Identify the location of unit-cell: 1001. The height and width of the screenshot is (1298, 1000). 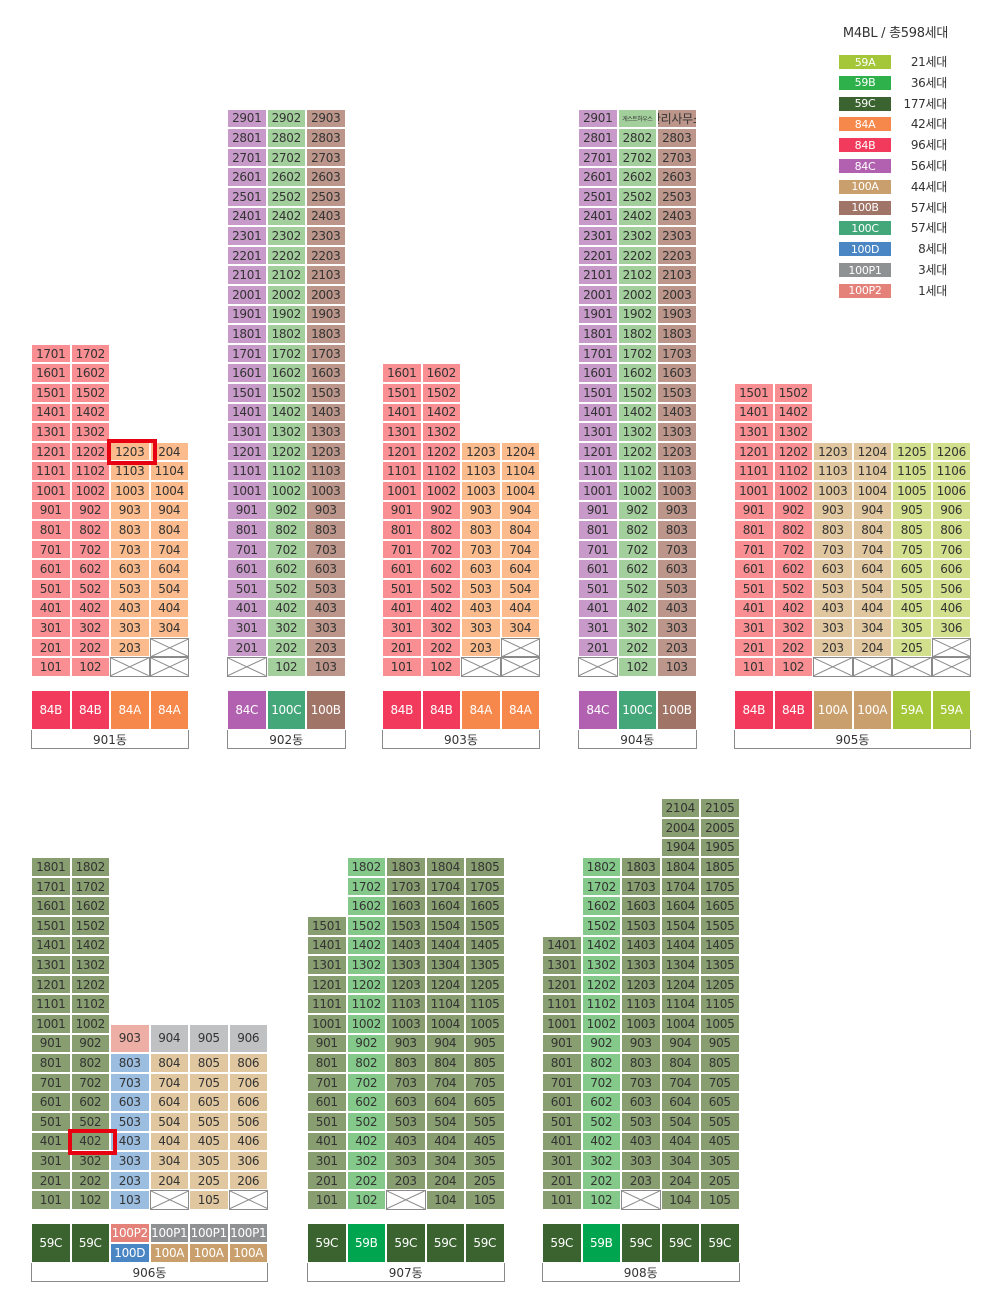
(754, 491).